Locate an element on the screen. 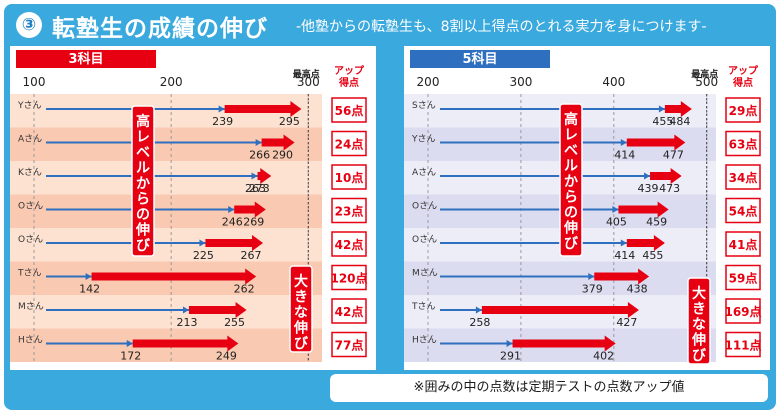 The image size is (780, 414). after-value: 290 is located at coordinates (282, 155).